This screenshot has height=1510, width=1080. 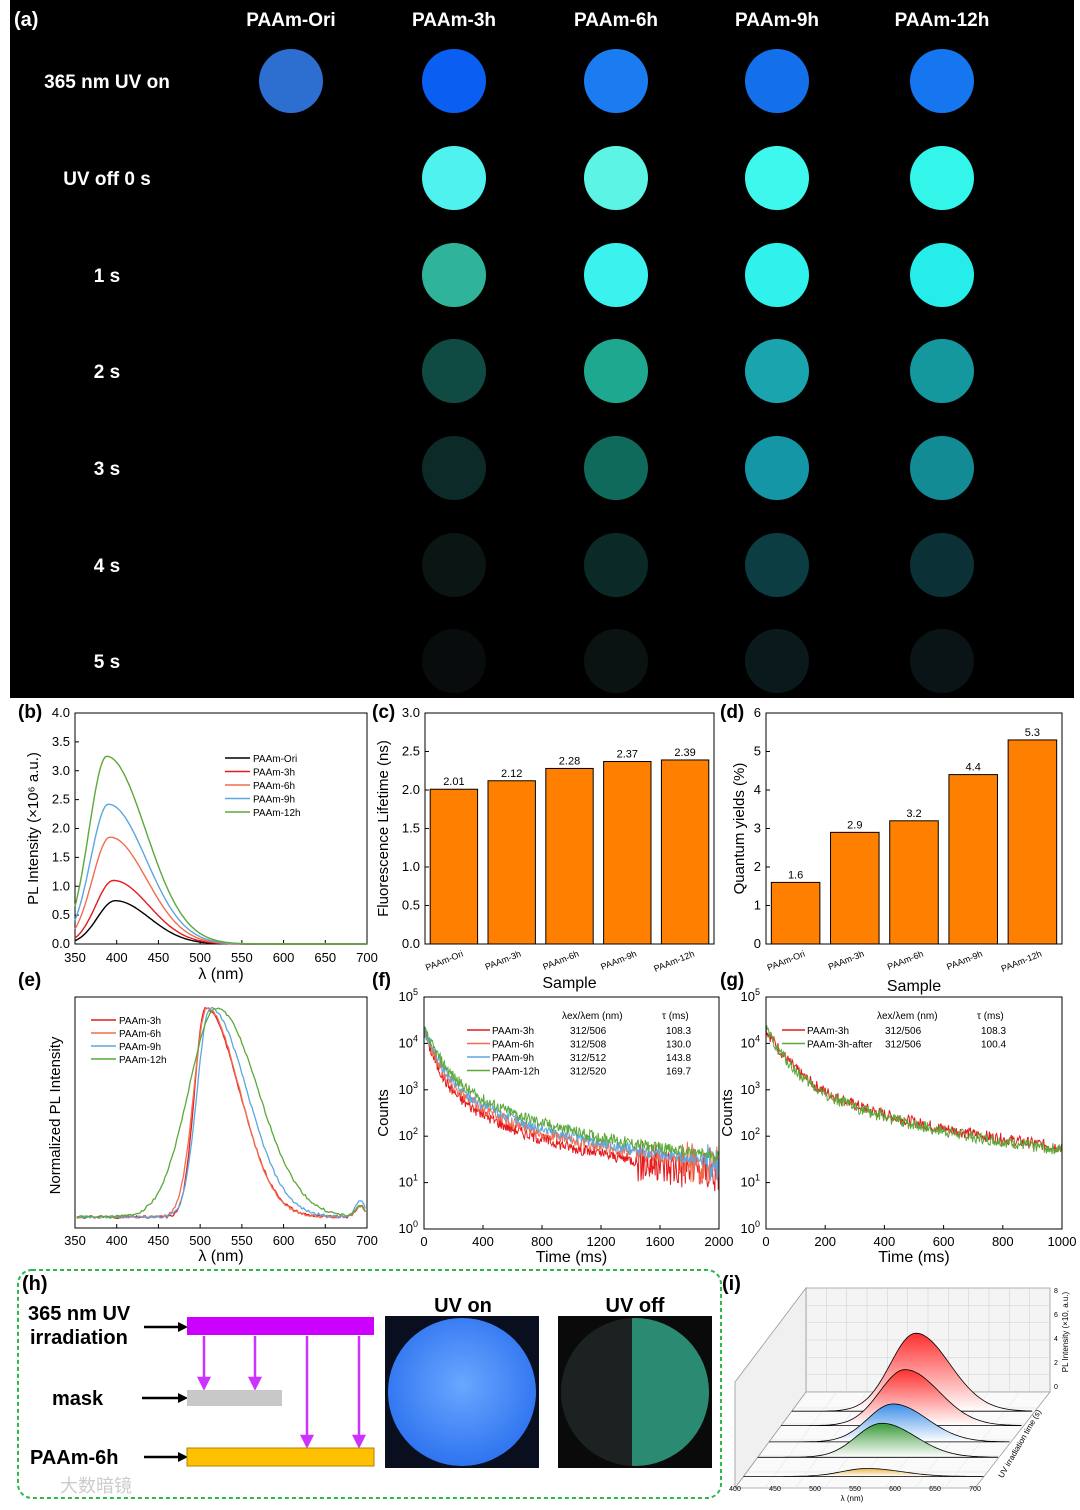 I want to click on y-tick-label: 2.5, so click(x=61, y=799).